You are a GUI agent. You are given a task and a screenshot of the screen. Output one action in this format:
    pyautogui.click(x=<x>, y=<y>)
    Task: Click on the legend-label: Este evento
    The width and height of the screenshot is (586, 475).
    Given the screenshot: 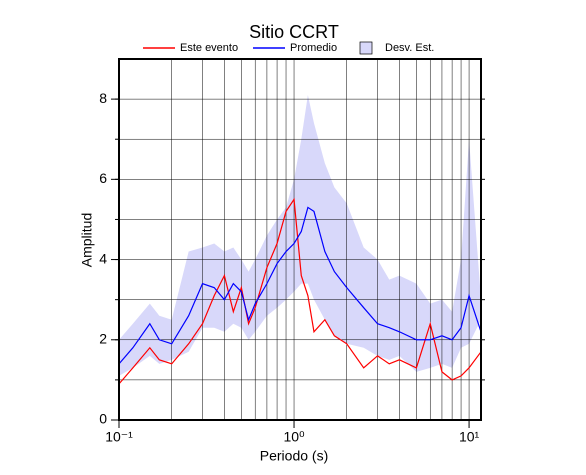 What is the action you would take?
    pyautogui.click(x=209, y=48)
    